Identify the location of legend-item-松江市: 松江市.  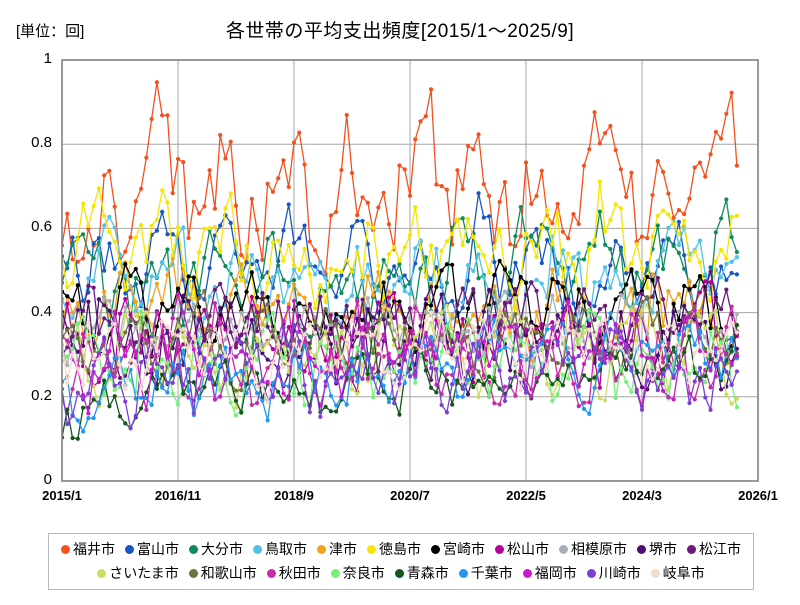
(714, 549).